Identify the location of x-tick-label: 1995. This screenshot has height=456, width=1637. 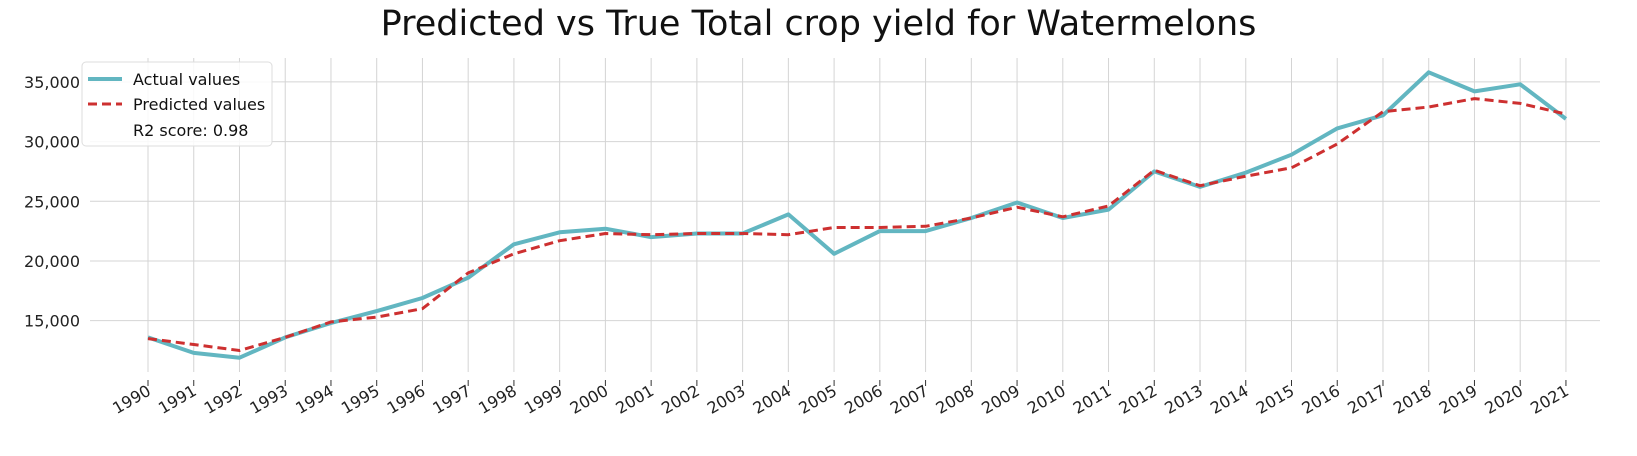
(360, 399).